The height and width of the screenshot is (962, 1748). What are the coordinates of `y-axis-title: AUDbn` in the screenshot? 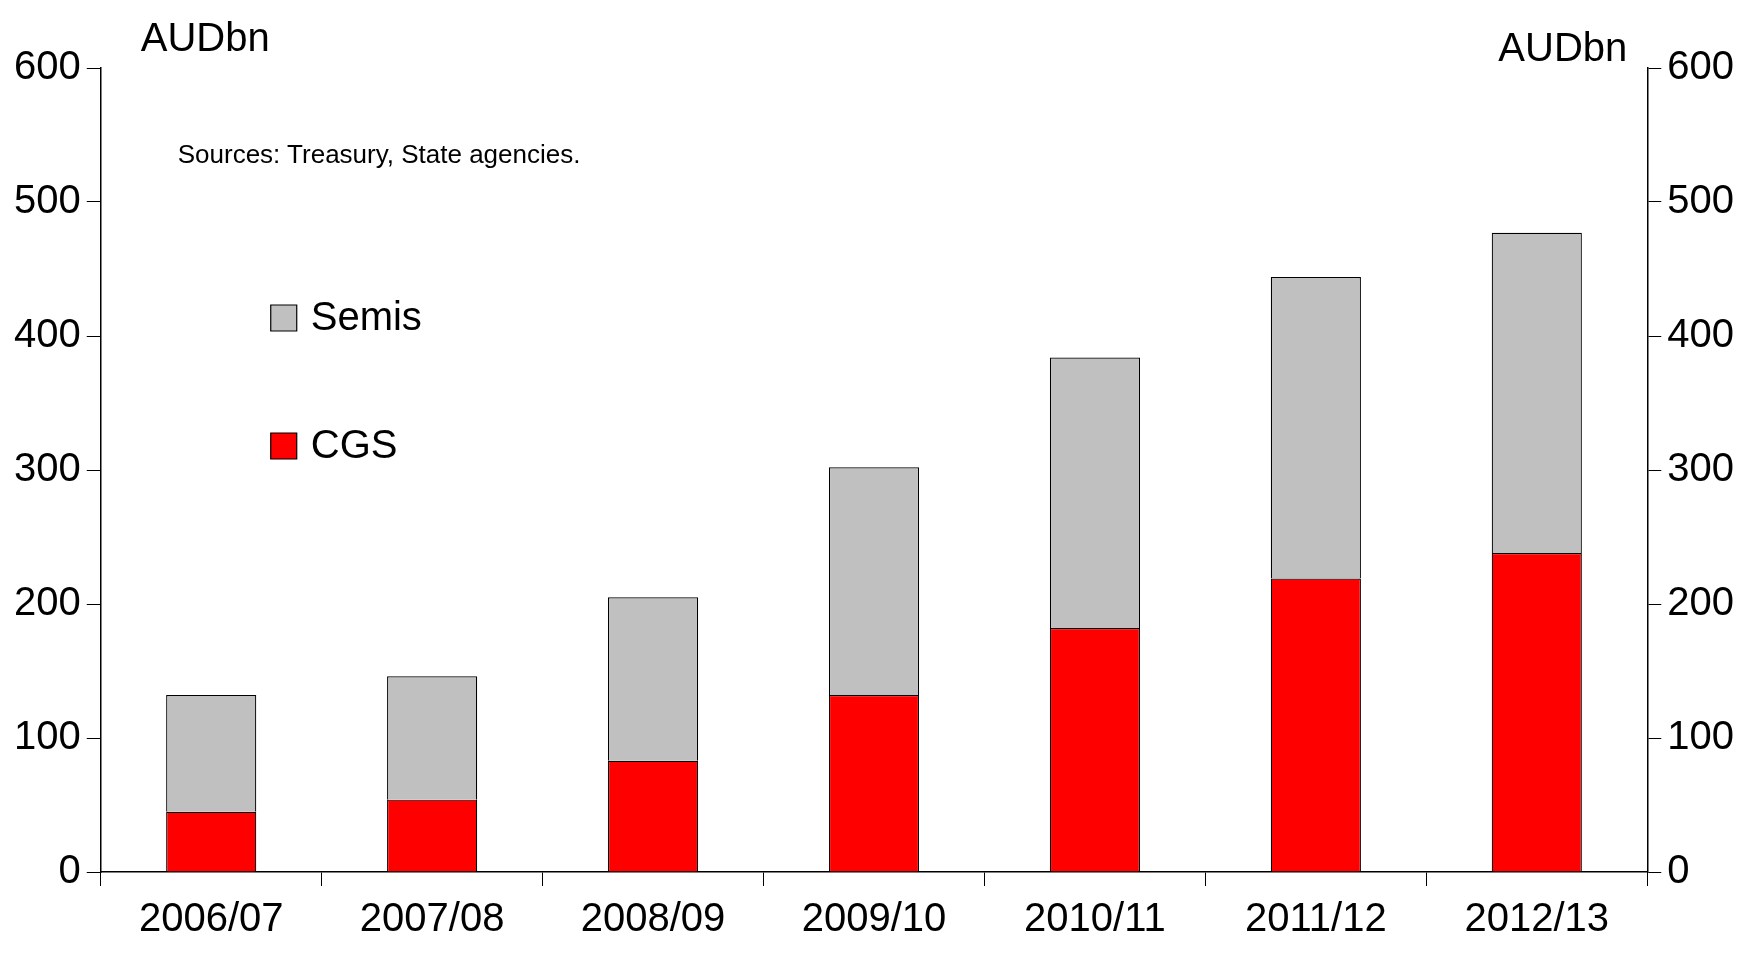 It's located at (205, 37).